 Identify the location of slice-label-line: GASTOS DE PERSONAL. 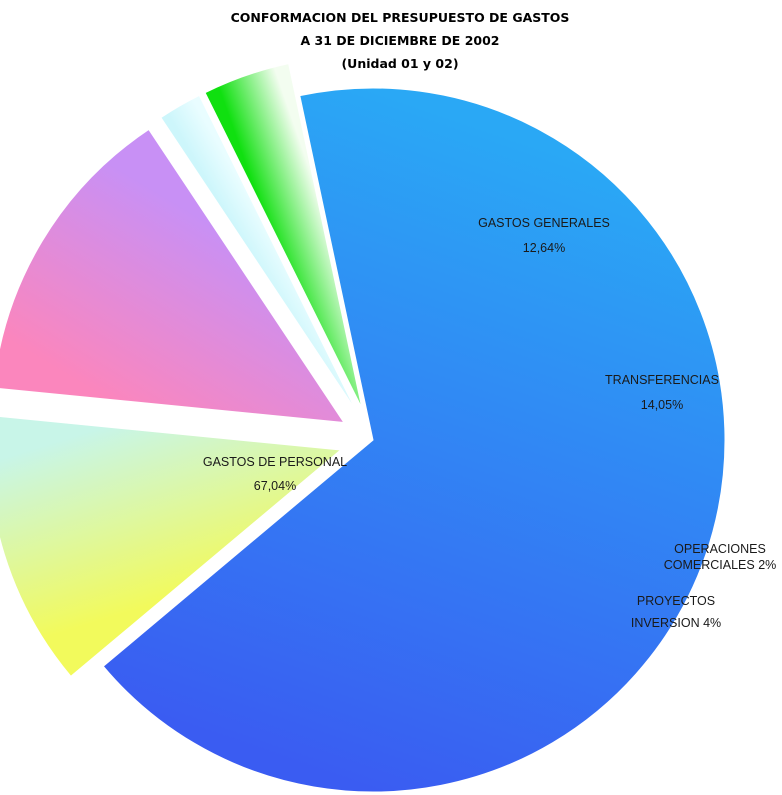
(275, 462).